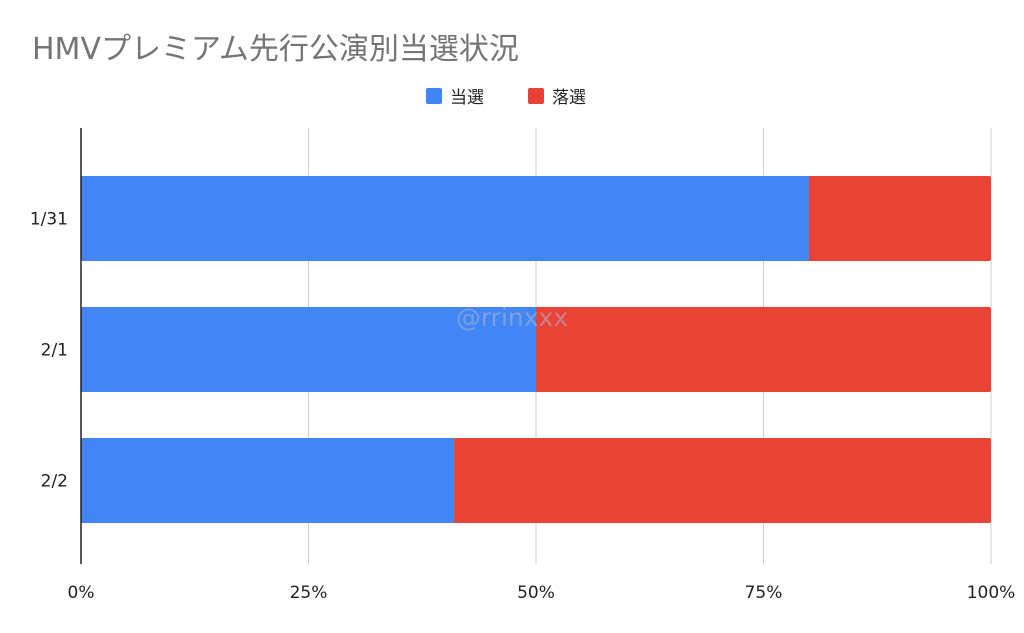 The height and width of the screenshot is (633, 1024). I want to click on x-tick-label-4: 100%, so click(991, 593).